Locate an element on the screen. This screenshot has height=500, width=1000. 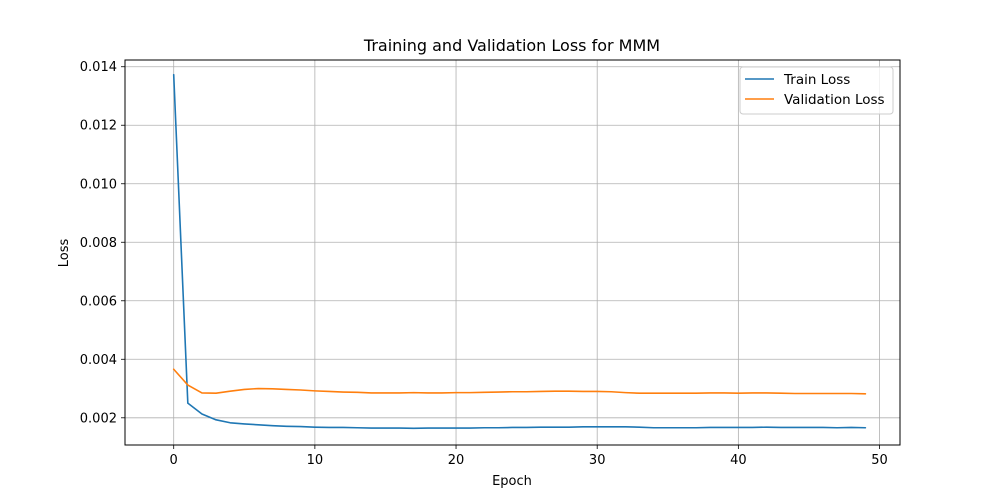
legend: Train Loss Validation Loss is located at coordinates (816, 90).